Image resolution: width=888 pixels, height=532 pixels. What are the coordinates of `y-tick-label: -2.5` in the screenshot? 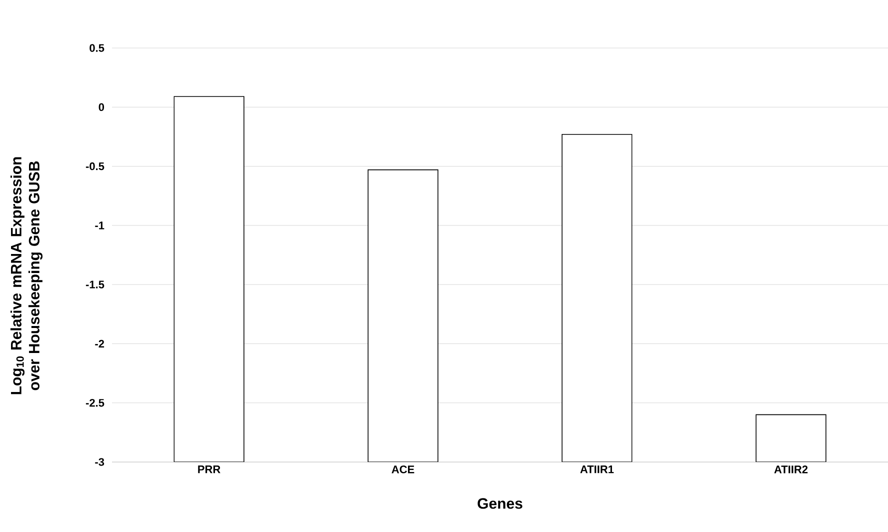 It's located at (95, 402).